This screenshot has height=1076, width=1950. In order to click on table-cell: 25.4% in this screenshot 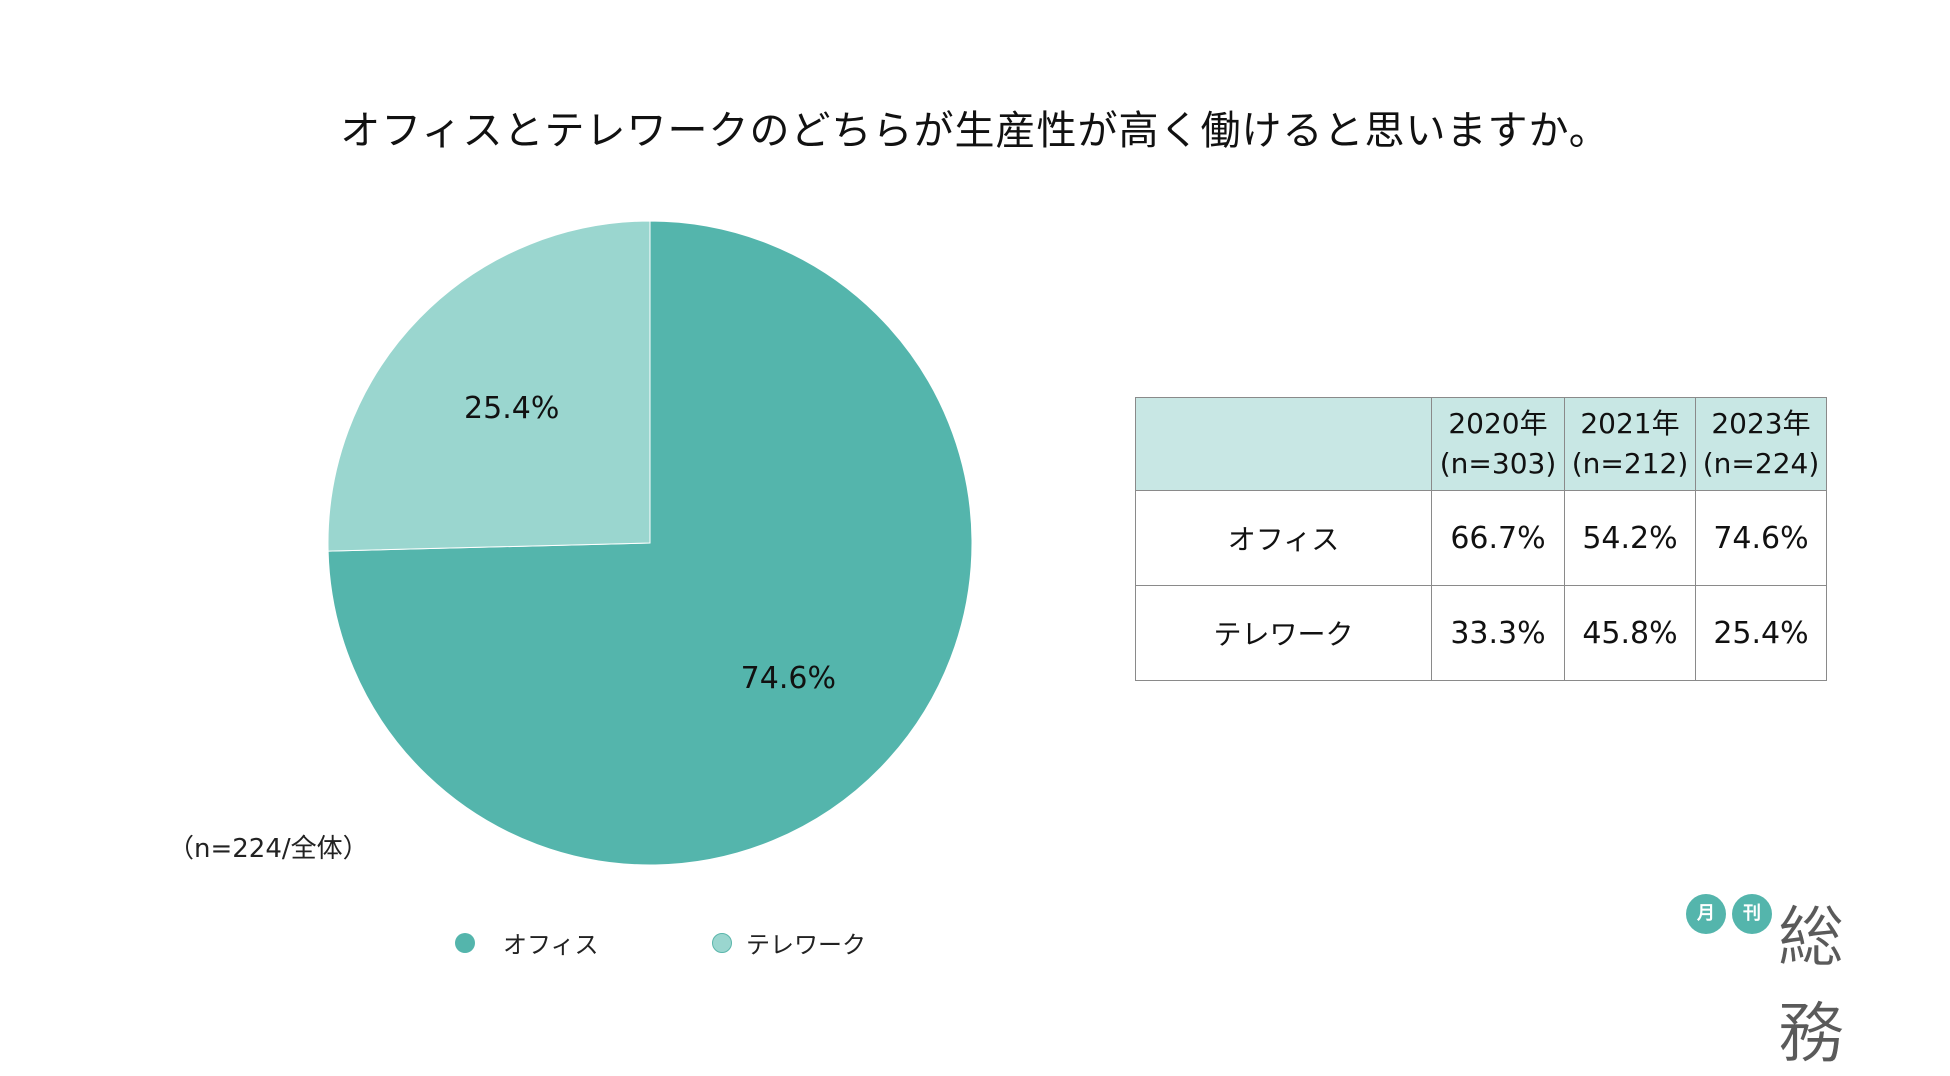, I will do `click(1761, 633)`.